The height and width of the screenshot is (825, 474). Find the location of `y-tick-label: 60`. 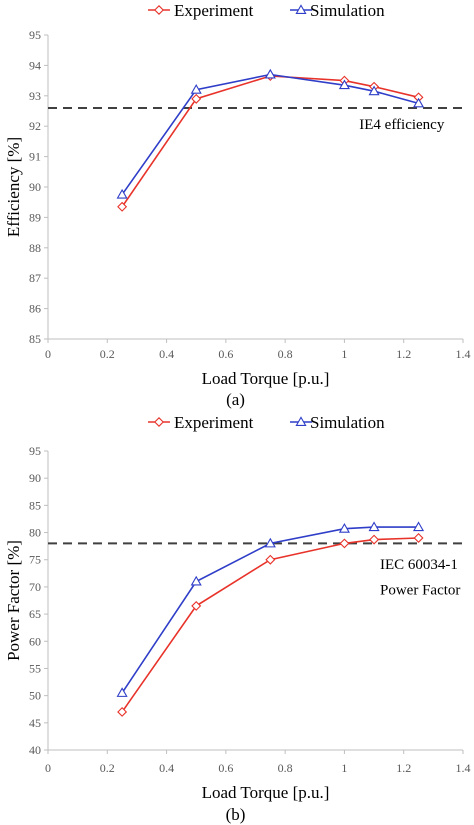

y-tick-label: 60 is located at coordinates (35, 641).